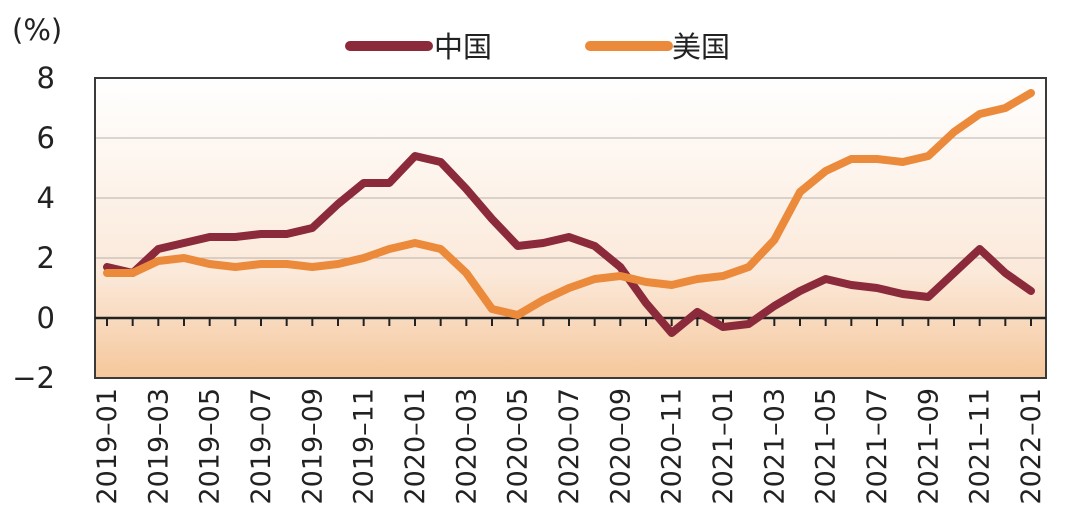 Image resolution: width=1080 pixels, height=531 pixels. What do you see at coordinates (620, 446) in the screenshot?
I see `x-tick-label-10: 2020–09` at bounding box center [620, 446].